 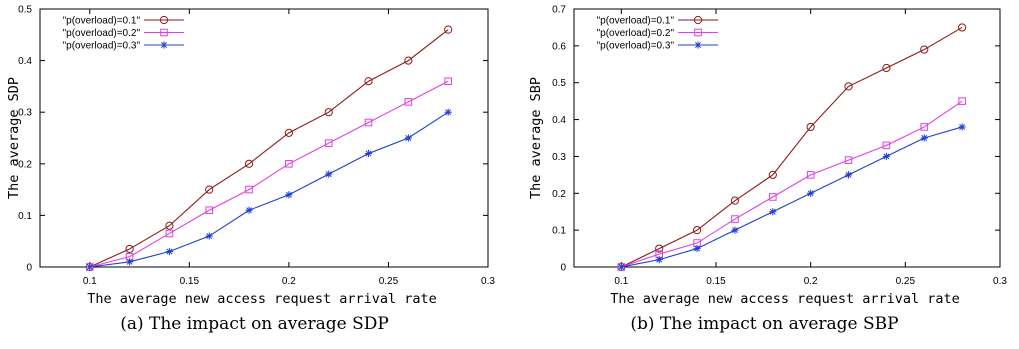 I want to click on chart-caption: (a) The impact on average SDP, so click(x=254, y=324).